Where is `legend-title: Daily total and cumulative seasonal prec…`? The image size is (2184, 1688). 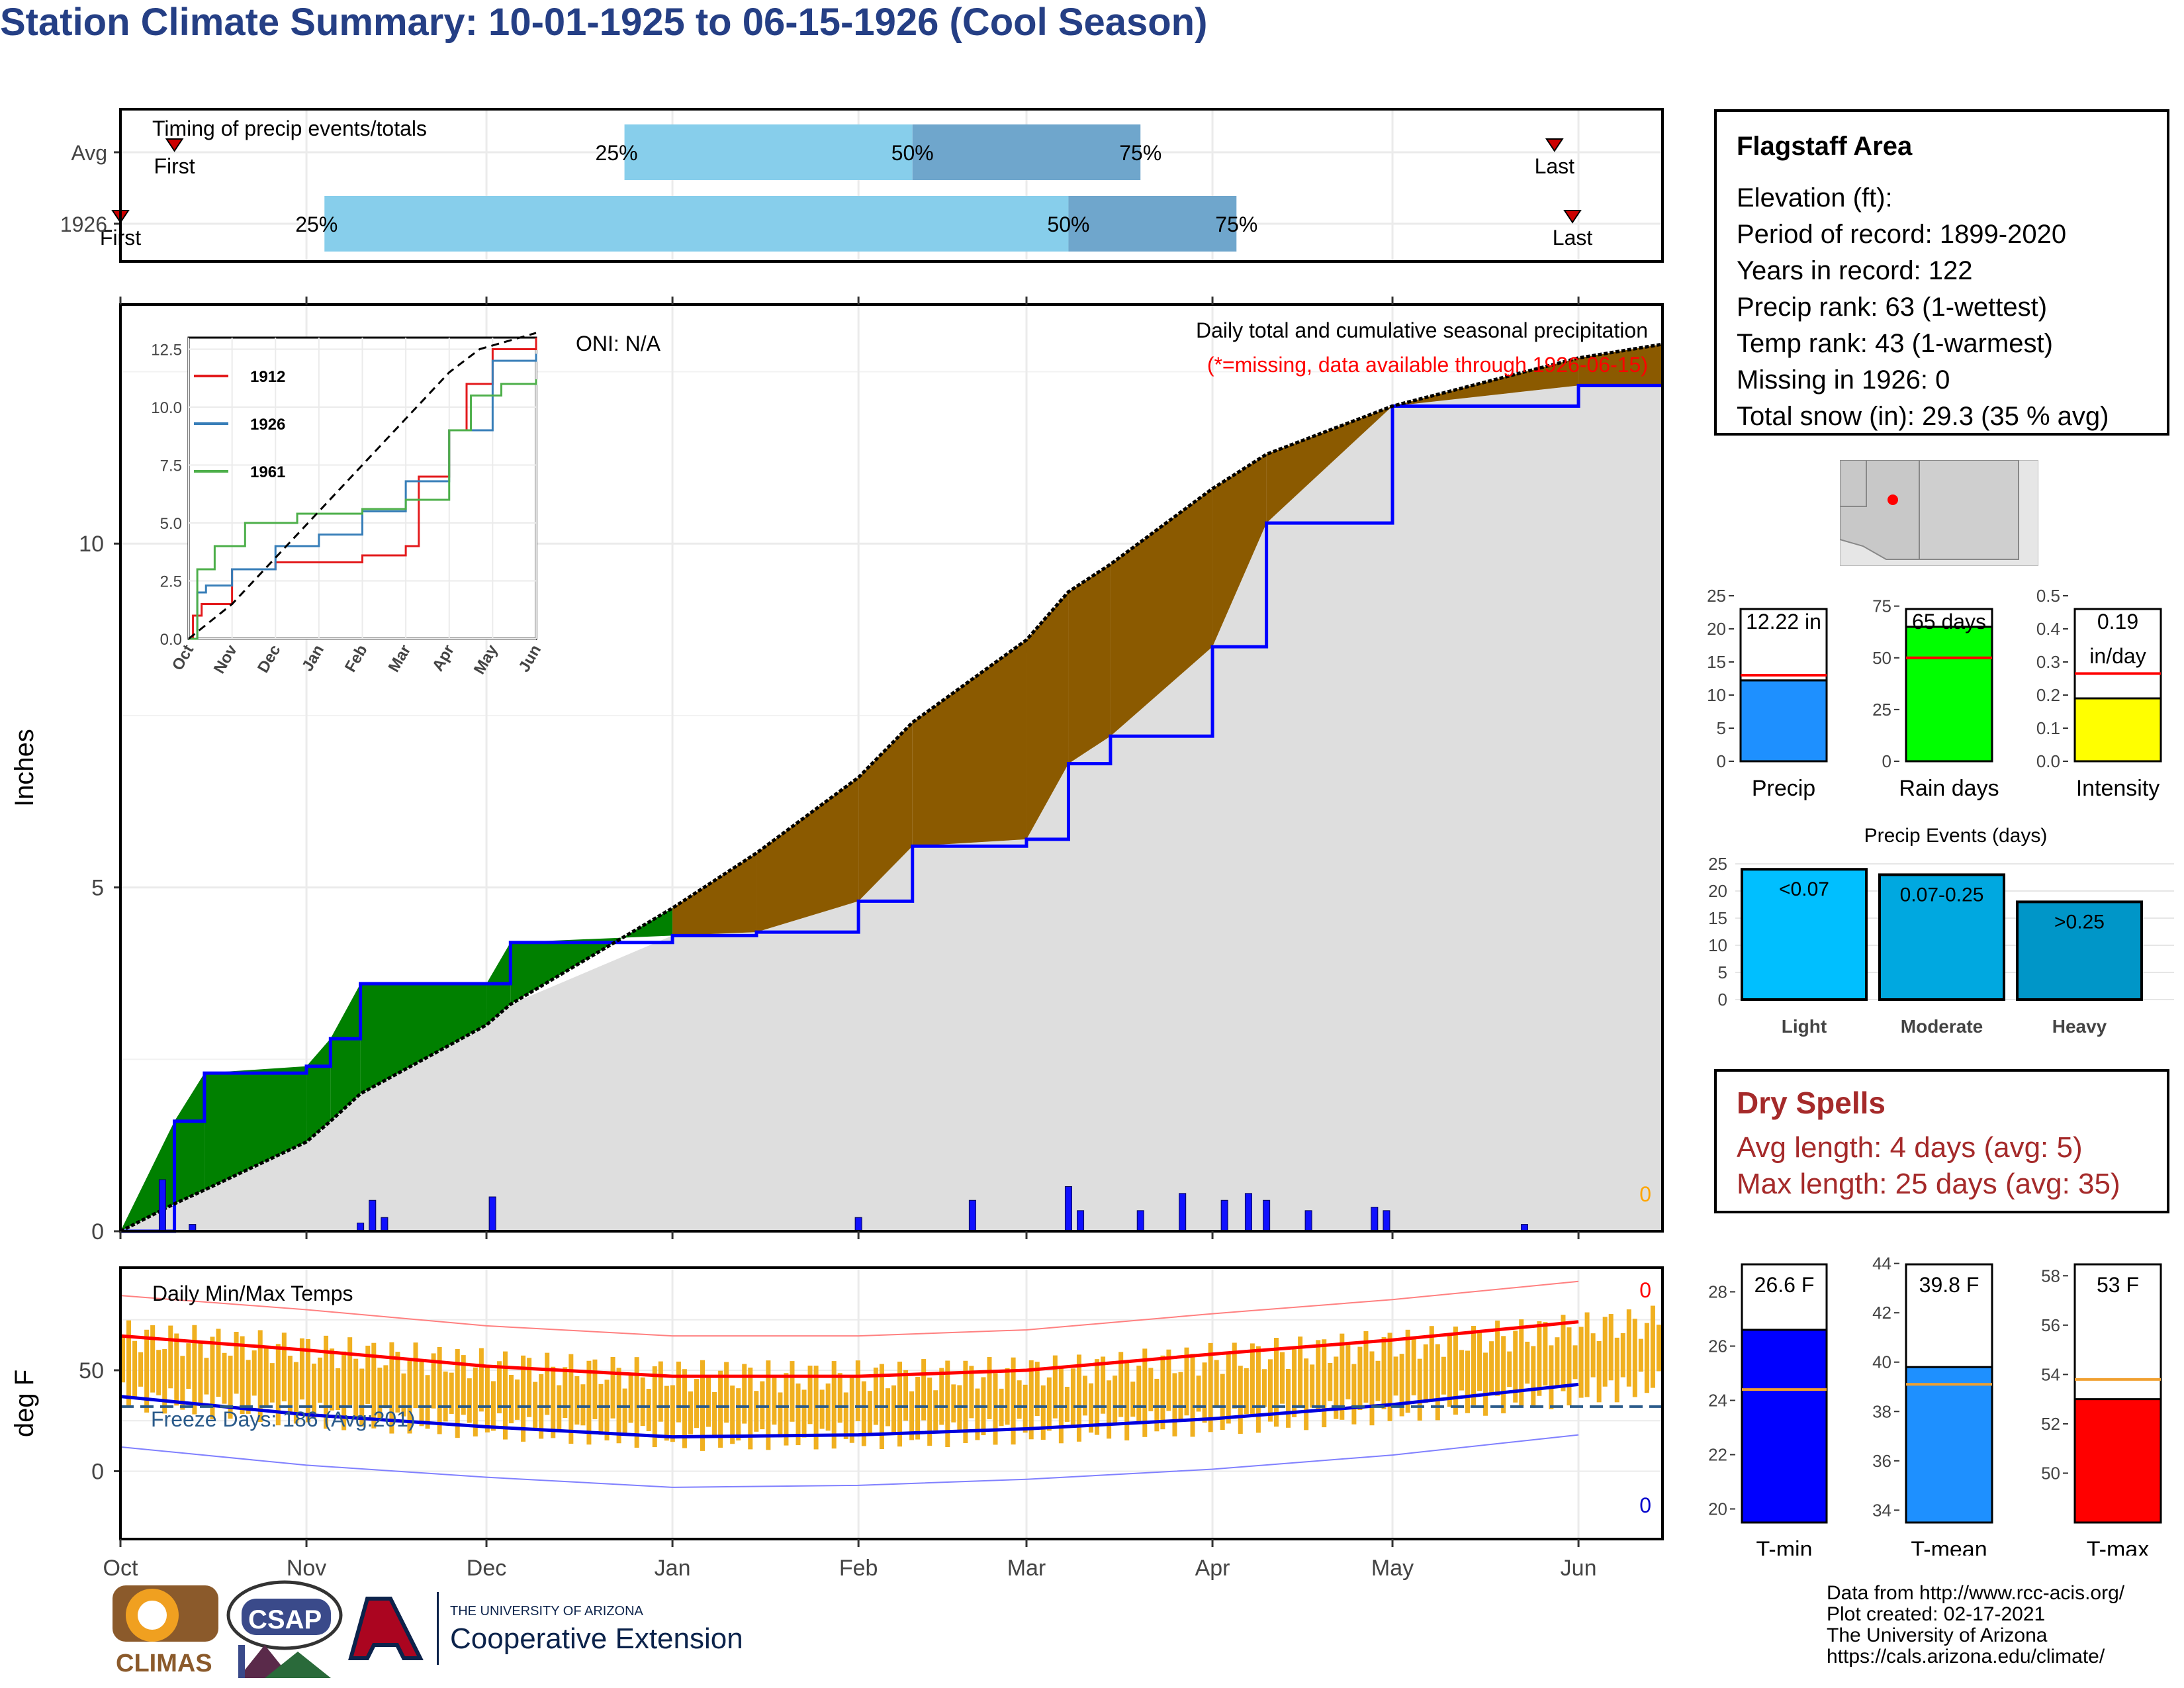 legend-title: Daily total and cumulative seasonal prec… is located at coordinates (1422, 330).